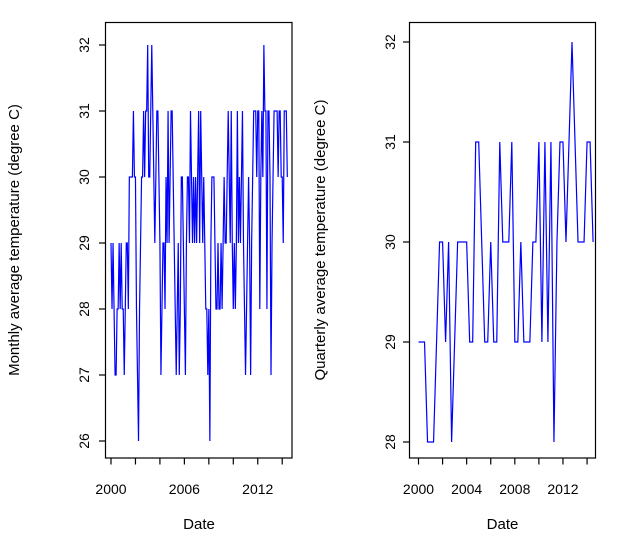 This screenshot has height=549, width=624. What do you see at coordinates (466, 489) in the screenshot?
I see `x-tick-label: 2004` at bounding box center [466, 489].